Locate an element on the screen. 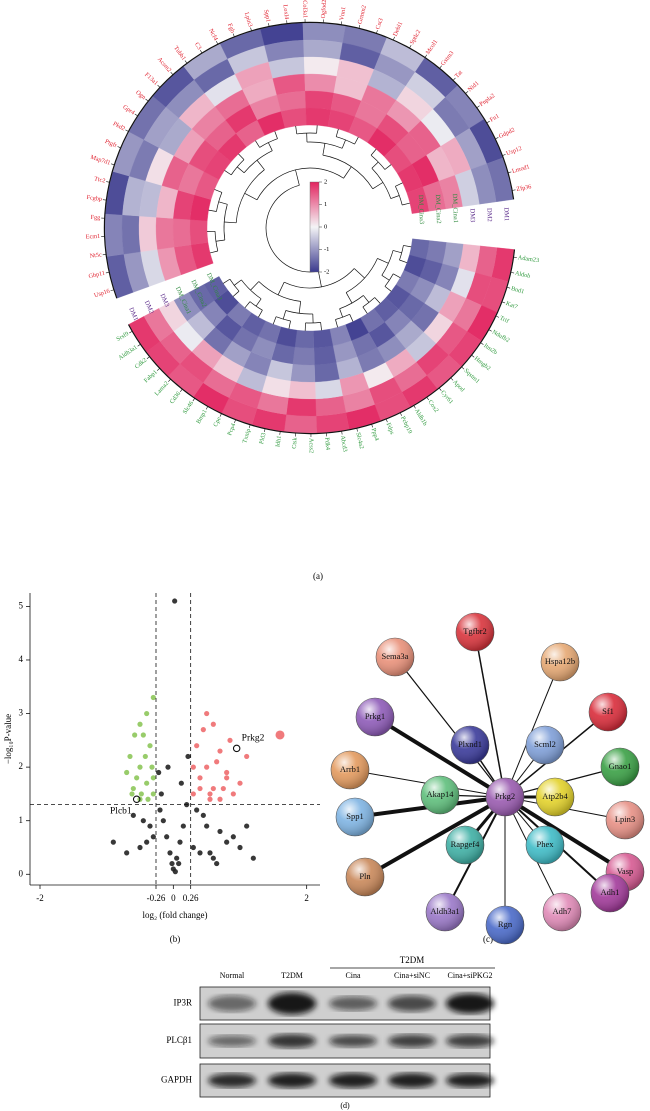  gene-label: Hmgb2 is located at coordinates (482, 363).